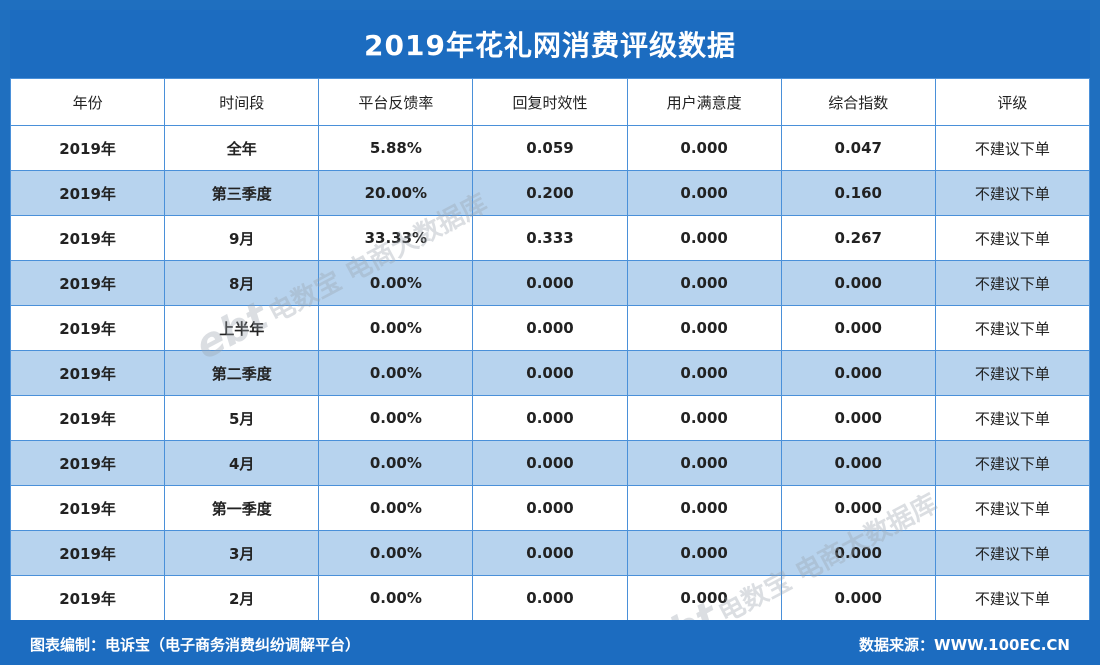 The width and height of the screenshot is (1100, 669). I want to click on table-row: 2019年 5月 0.00% 0.000 0.000 0.000 不建议下单, so click(550, 418).